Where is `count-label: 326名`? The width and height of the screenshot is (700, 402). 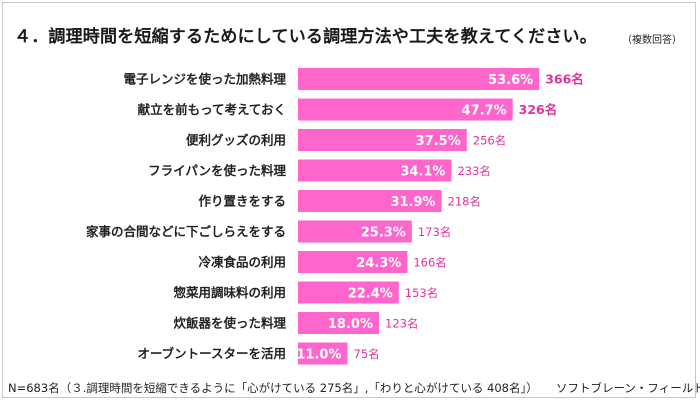 count-label: 326名 is located at coordinates (538, 109).